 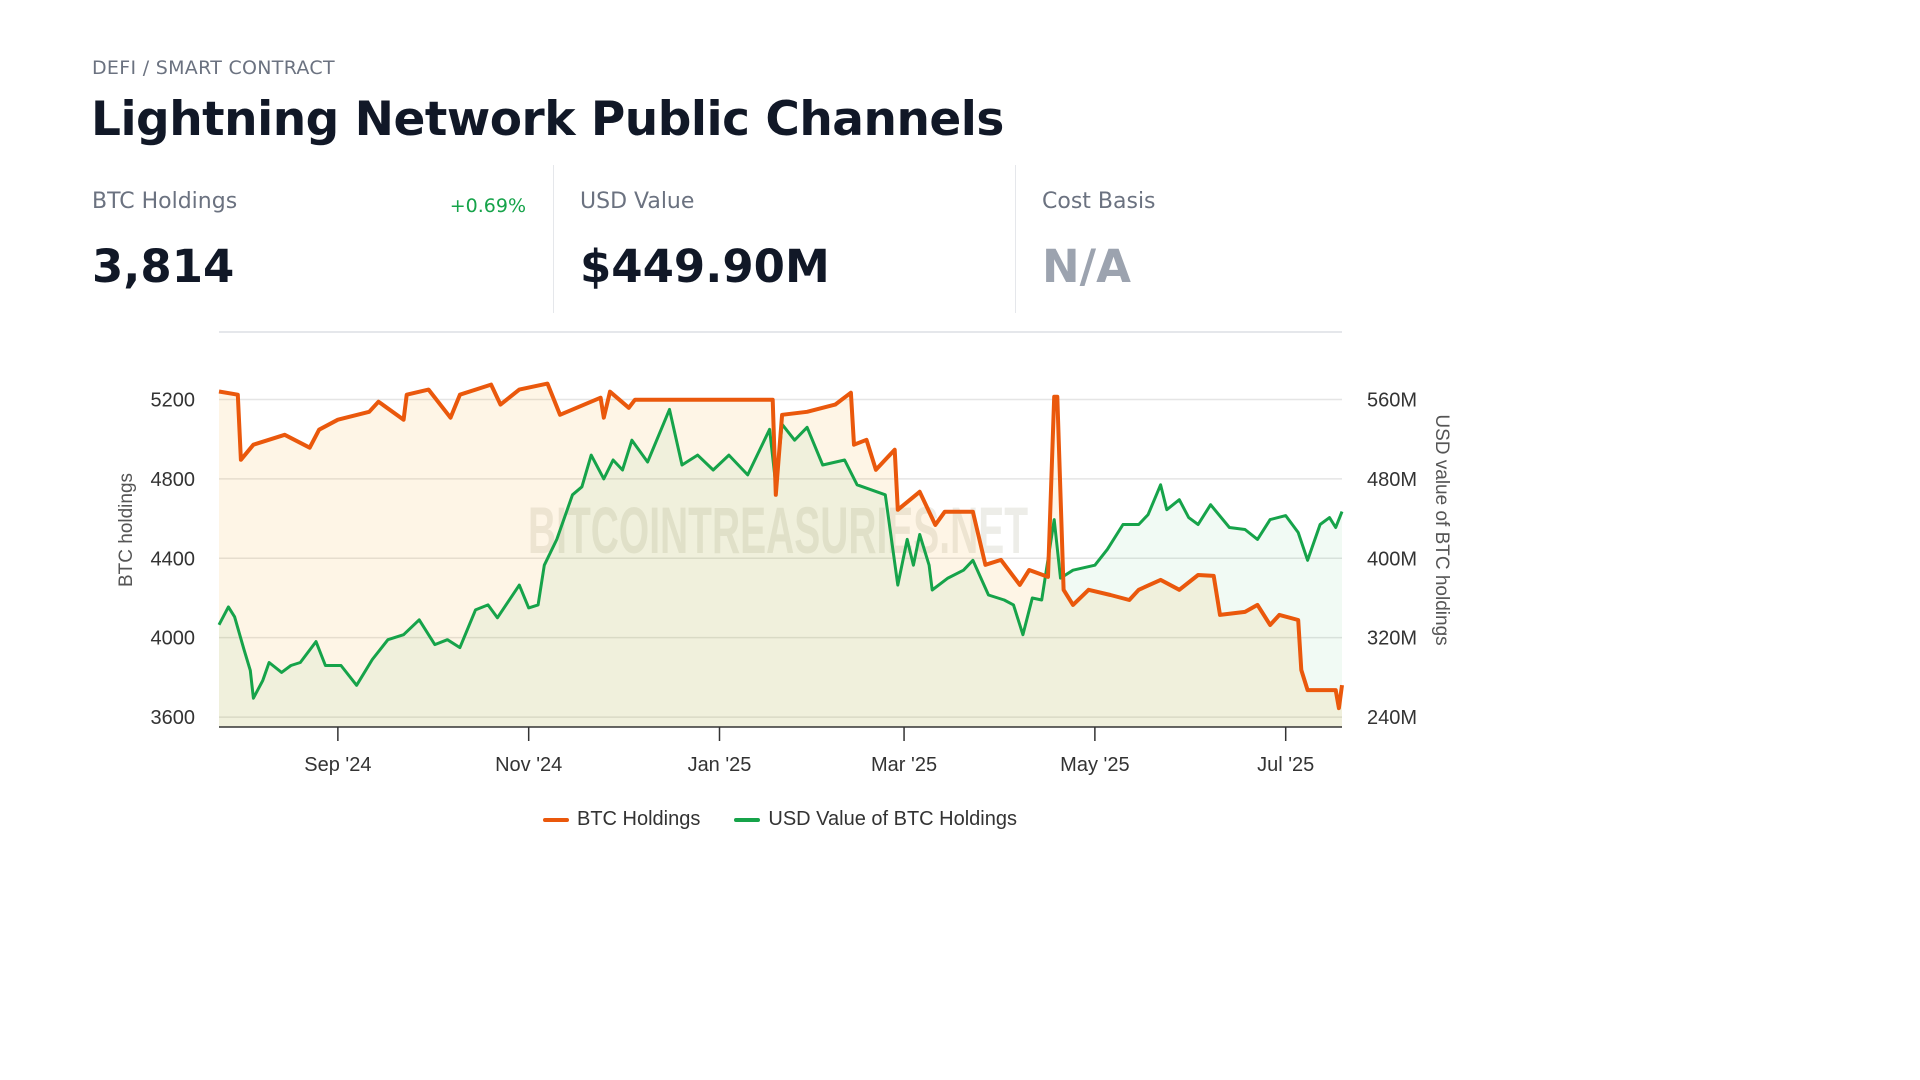 What do you see at coordinates (173, 718) in the screenshot?
I see `y-left-tick-label: 3600` at bounding box center [173, 718].